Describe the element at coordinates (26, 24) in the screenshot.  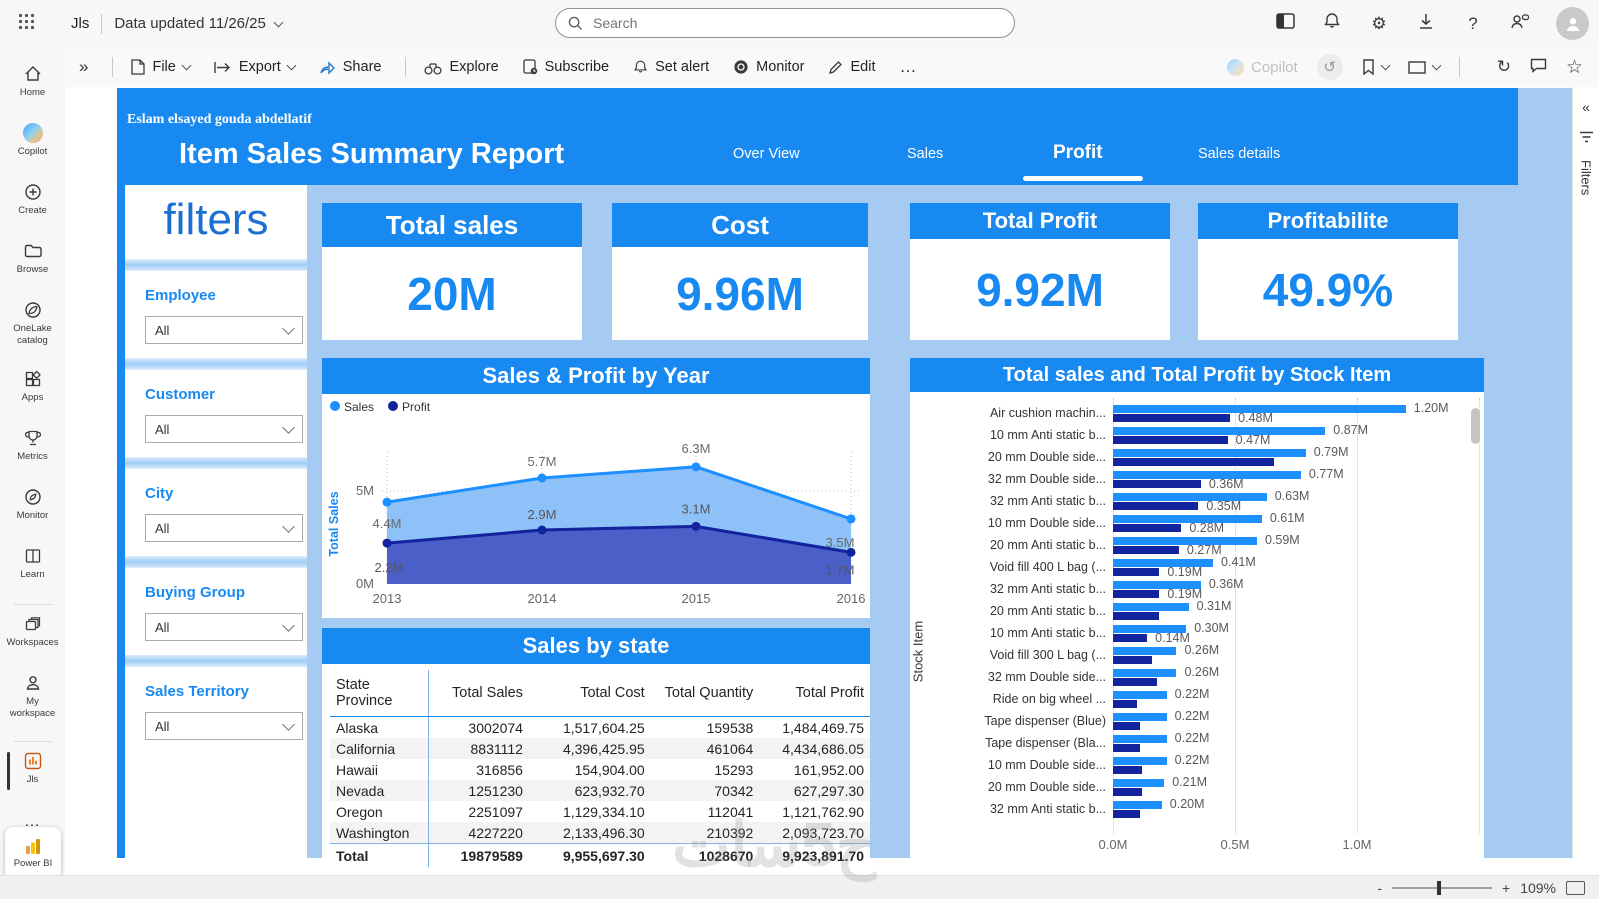
I see `app-launcher-icon` at that location.